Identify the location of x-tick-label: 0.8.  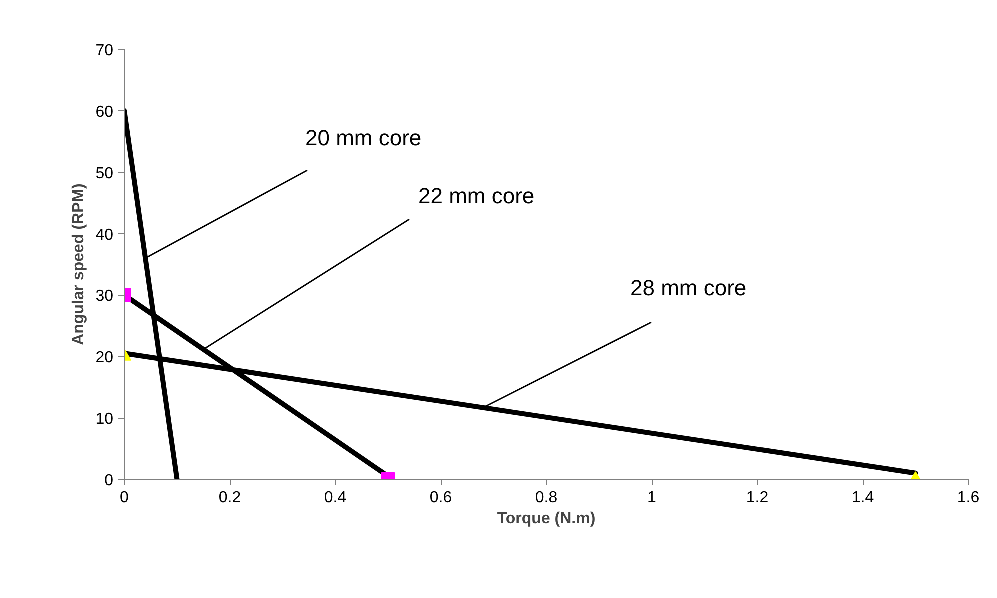
(546, 498).